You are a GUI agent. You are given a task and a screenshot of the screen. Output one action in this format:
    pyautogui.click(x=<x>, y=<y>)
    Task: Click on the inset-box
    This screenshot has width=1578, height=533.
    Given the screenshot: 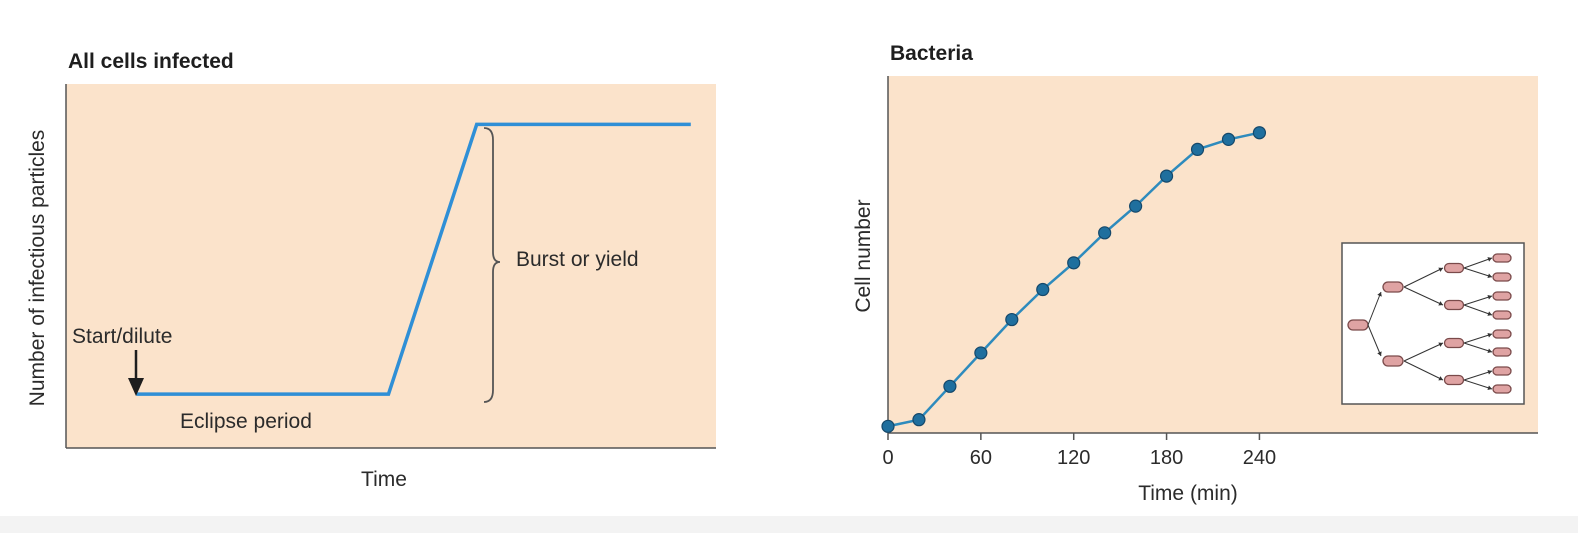 What is the action you would take?
    pyautogui.click(x=1433, y=323)
    